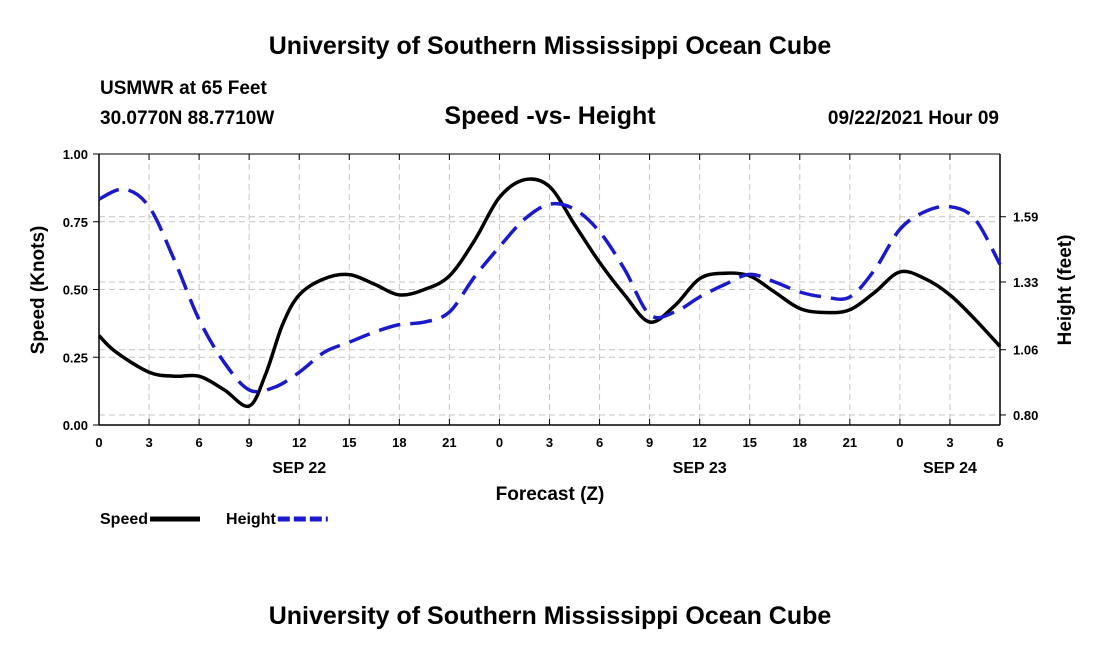  What do you see at coordinates (1065, 290) in the screenshot?
I see `y2-axis-label: Height (feet)` at bounding box center [1065, 290].